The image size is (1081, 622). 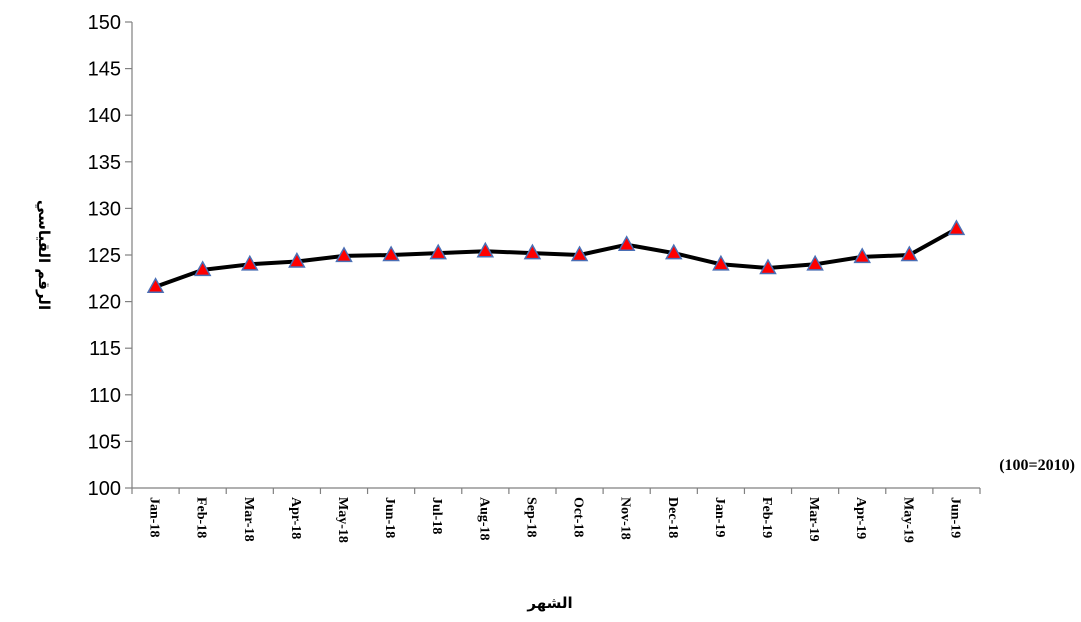 I want to click on x-tick-label: Jun-19, so click(x=954, y=517).